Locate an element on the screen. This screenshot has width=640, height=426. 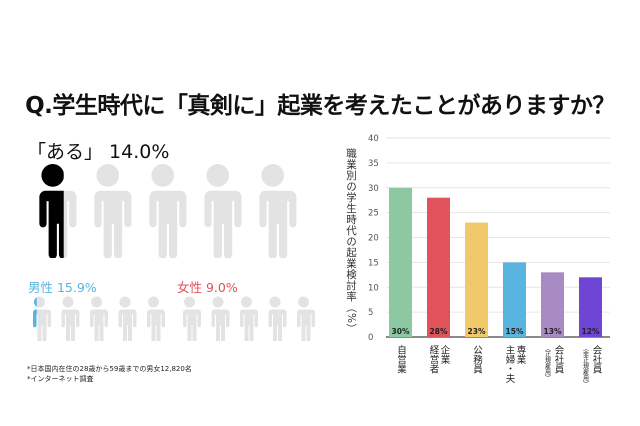
data-label: 23% is located at coordinates (477, 331).